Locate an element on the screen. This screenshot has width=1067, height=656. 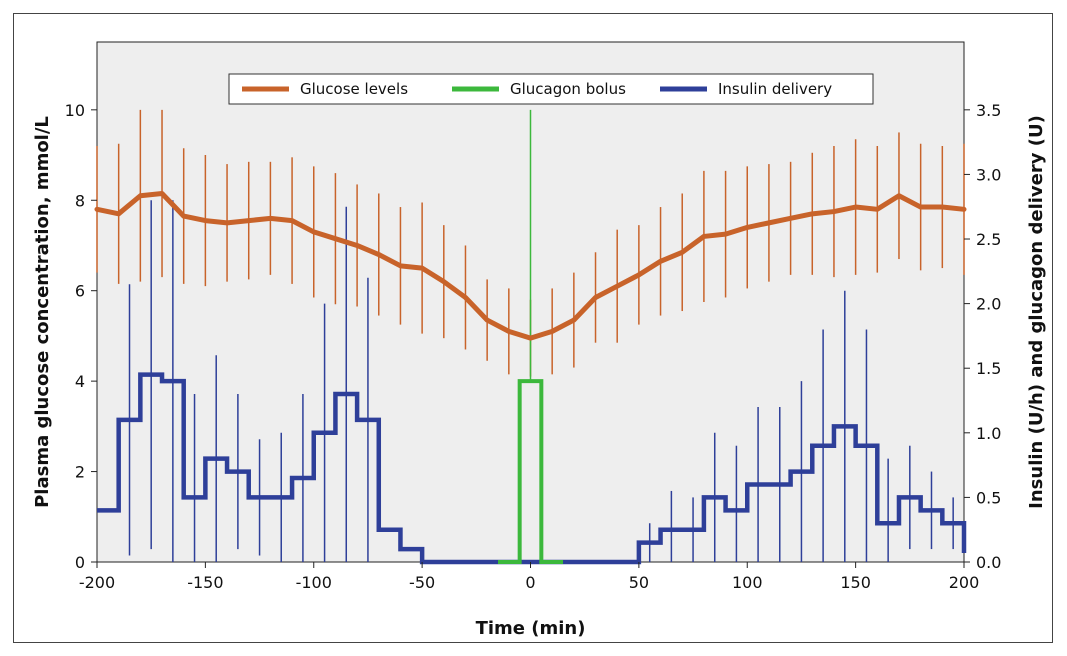
legend-box is located at coordinates (551, 89).